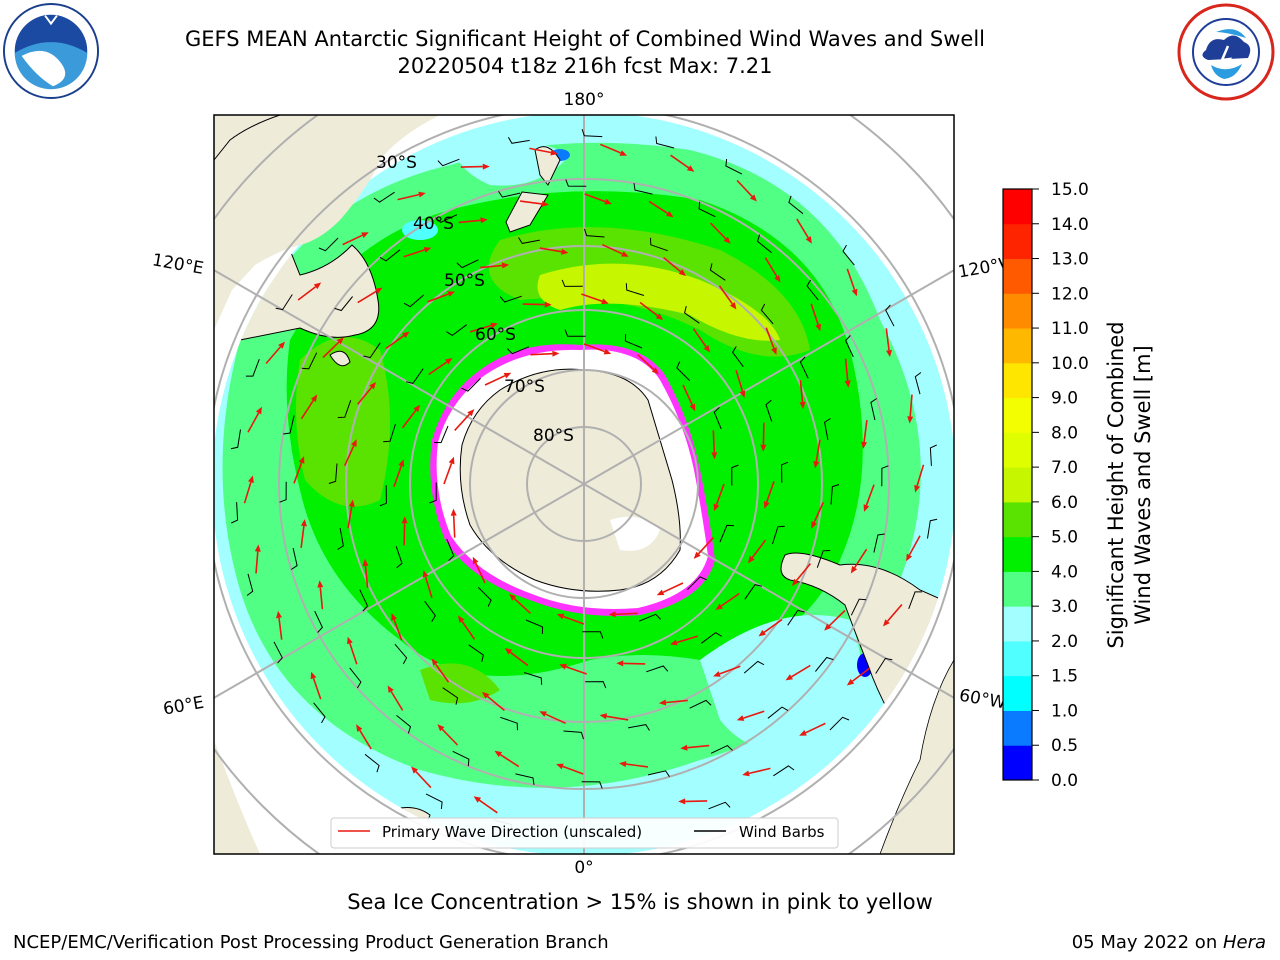 The image size is (1280, 960). I want to click on legend-barbs-label: Wind Barbs, so click(782, 832).